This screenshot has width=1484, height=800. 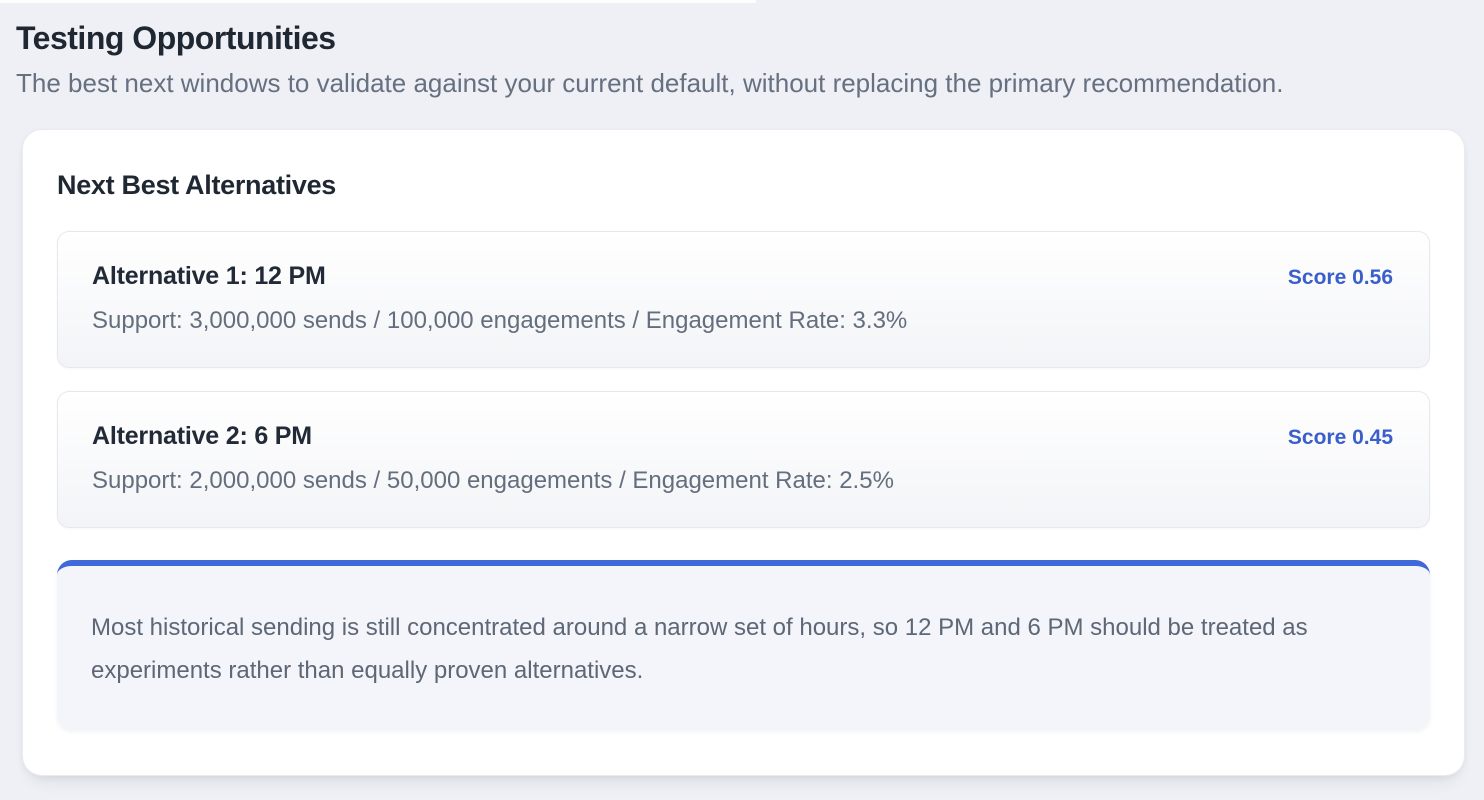 What do you see at coordinates (209, 275) in the screenshot?
I see `alternative-1-title: Alternative 1: 12 PM` at bounding box center [209, 275].